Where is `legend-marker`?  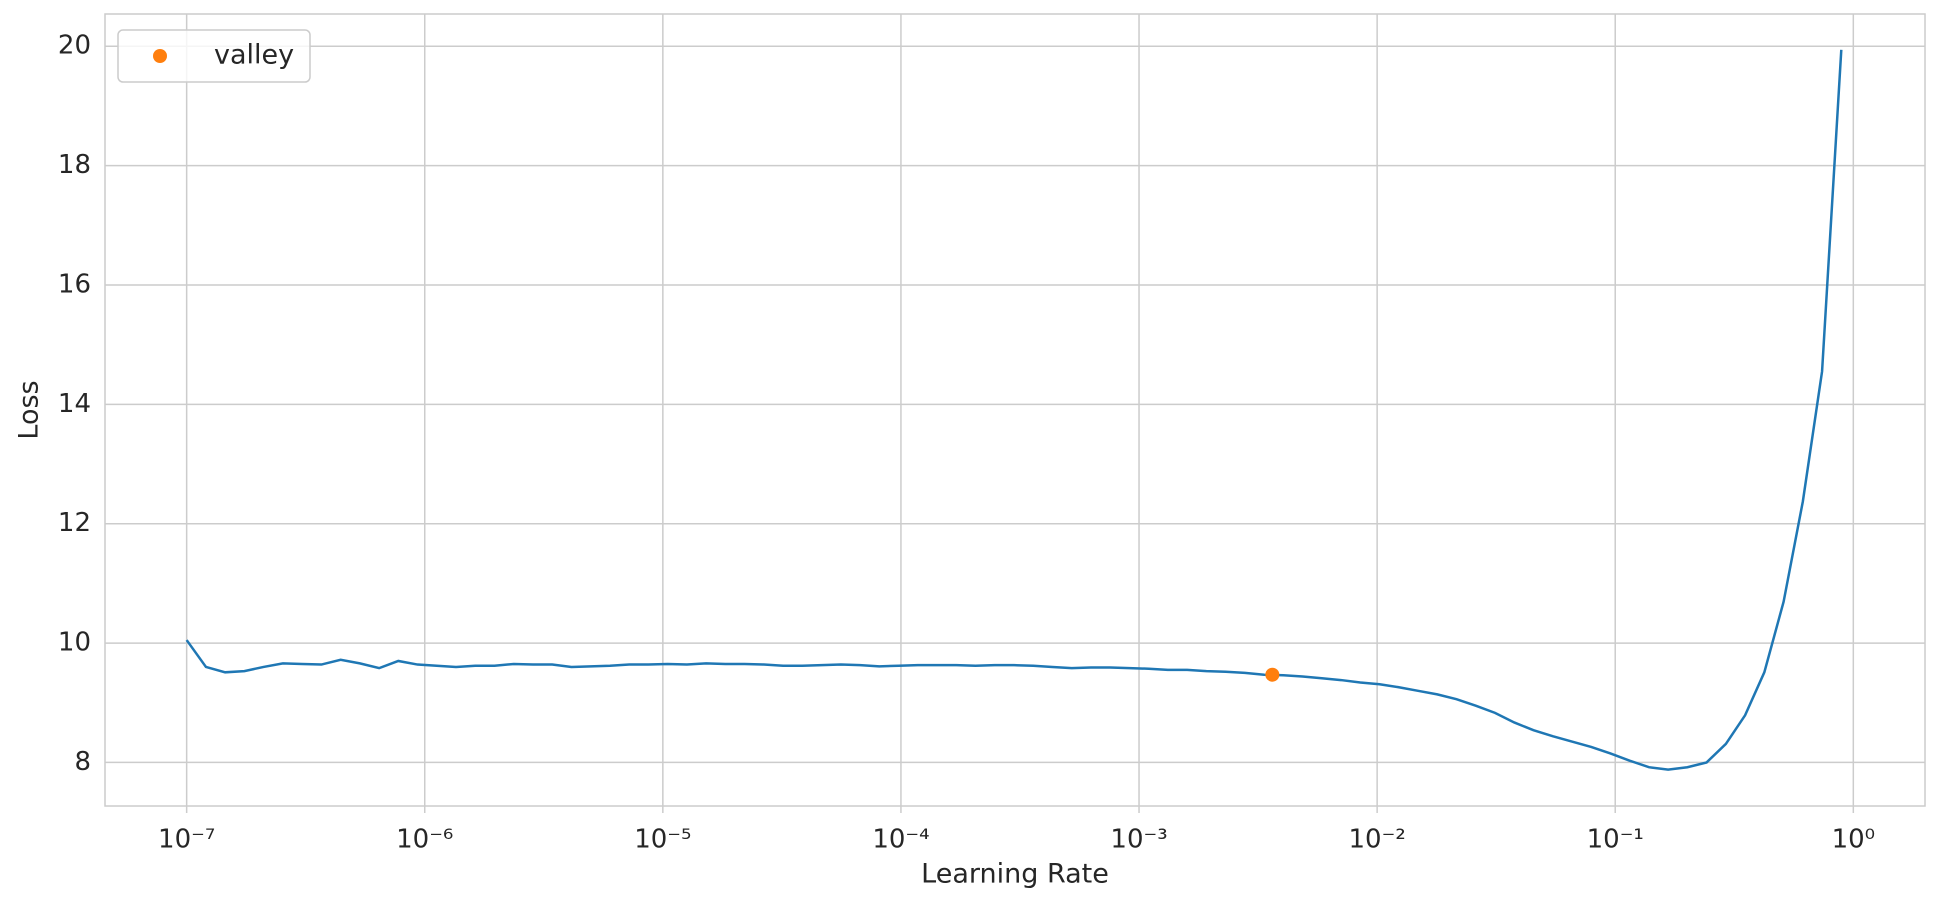
legend-marker is located at coordinates (160, 56).